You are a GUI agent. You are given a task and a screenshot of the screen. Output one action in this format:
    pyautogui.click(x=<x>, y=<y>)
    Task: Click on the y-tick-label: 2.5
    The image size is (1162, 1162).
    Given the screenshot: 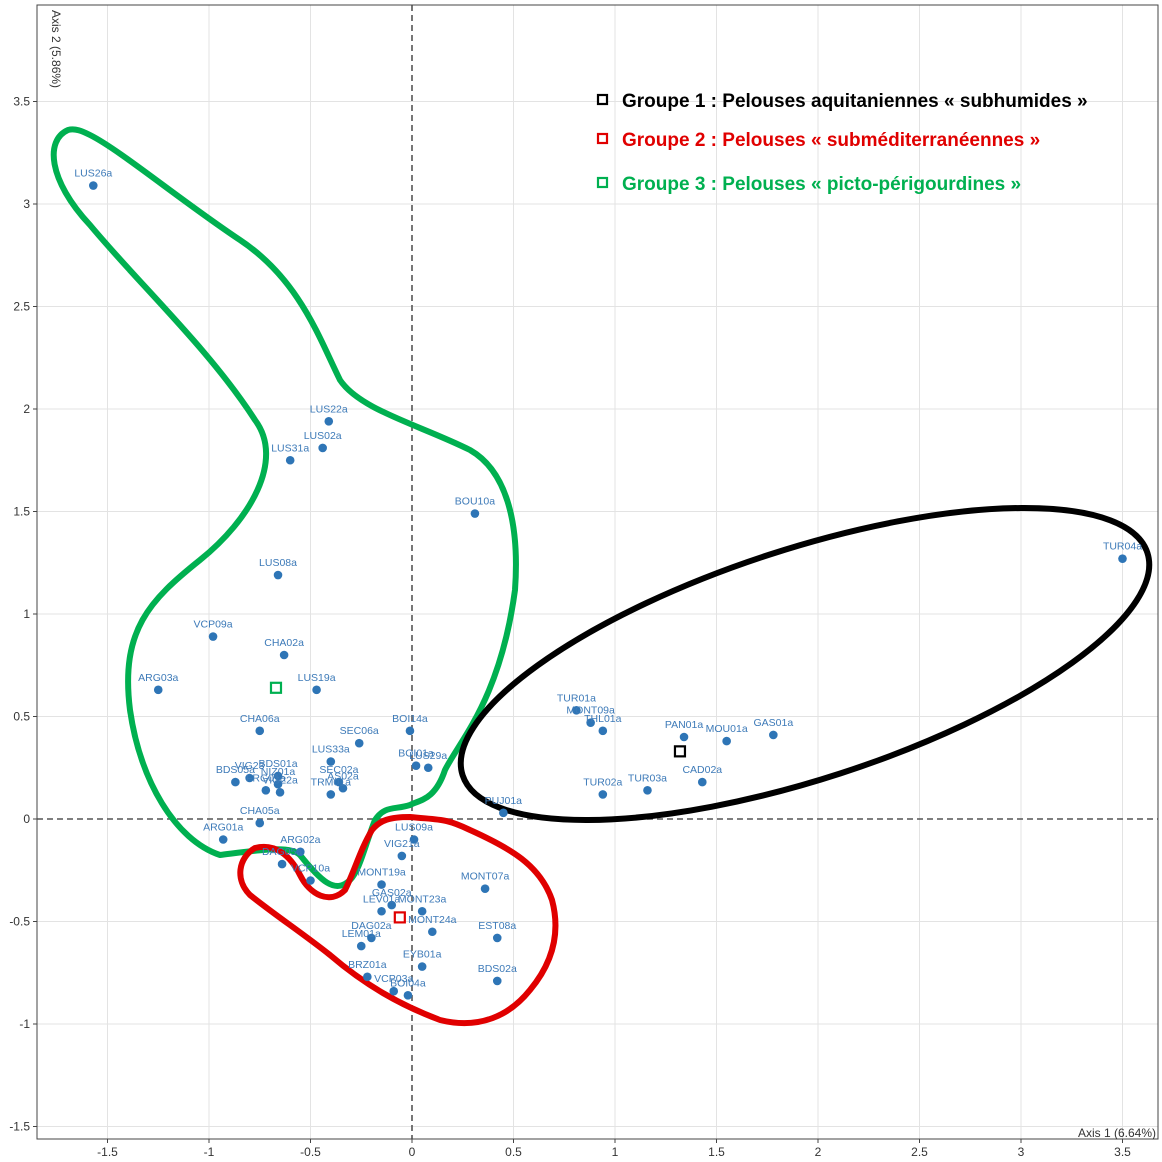 What is the action you would take?
    pyautogui.click(x=21, y=307)
    